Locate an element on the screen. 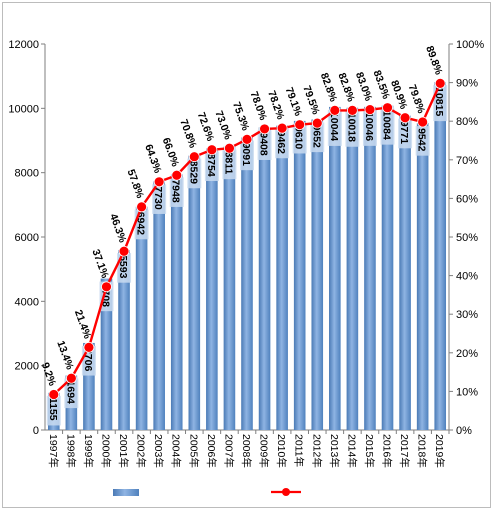 The image size is (495, 512). bar-value-label: 1155 is located at coordinates (53, 409).